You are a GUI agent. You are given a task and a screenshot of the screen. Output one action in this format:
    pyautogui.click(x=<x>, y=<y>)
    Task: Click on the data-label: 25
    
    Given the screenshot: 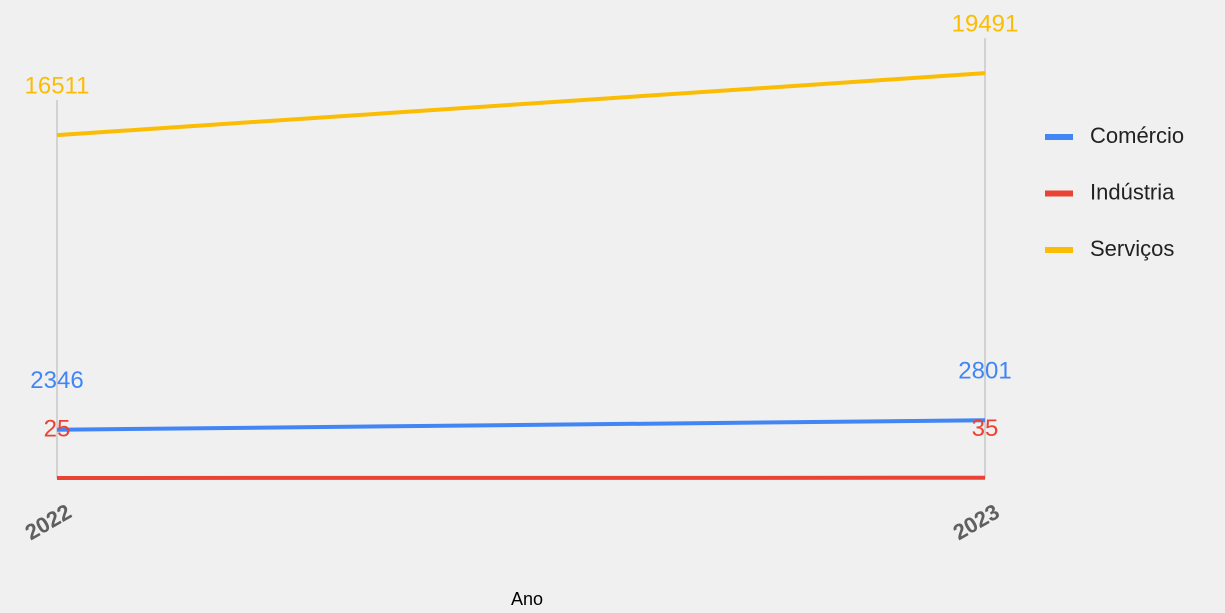 What is the action you would take?
    pyautogui.click(x=57, y=428)
    